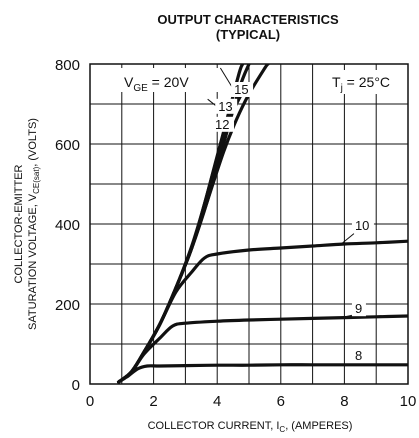 The height and width of the screenshot is (438, 419). Describe the element at coordinates (67, 305) in the screenshot. I see `y-tick-label: 200` at that location.